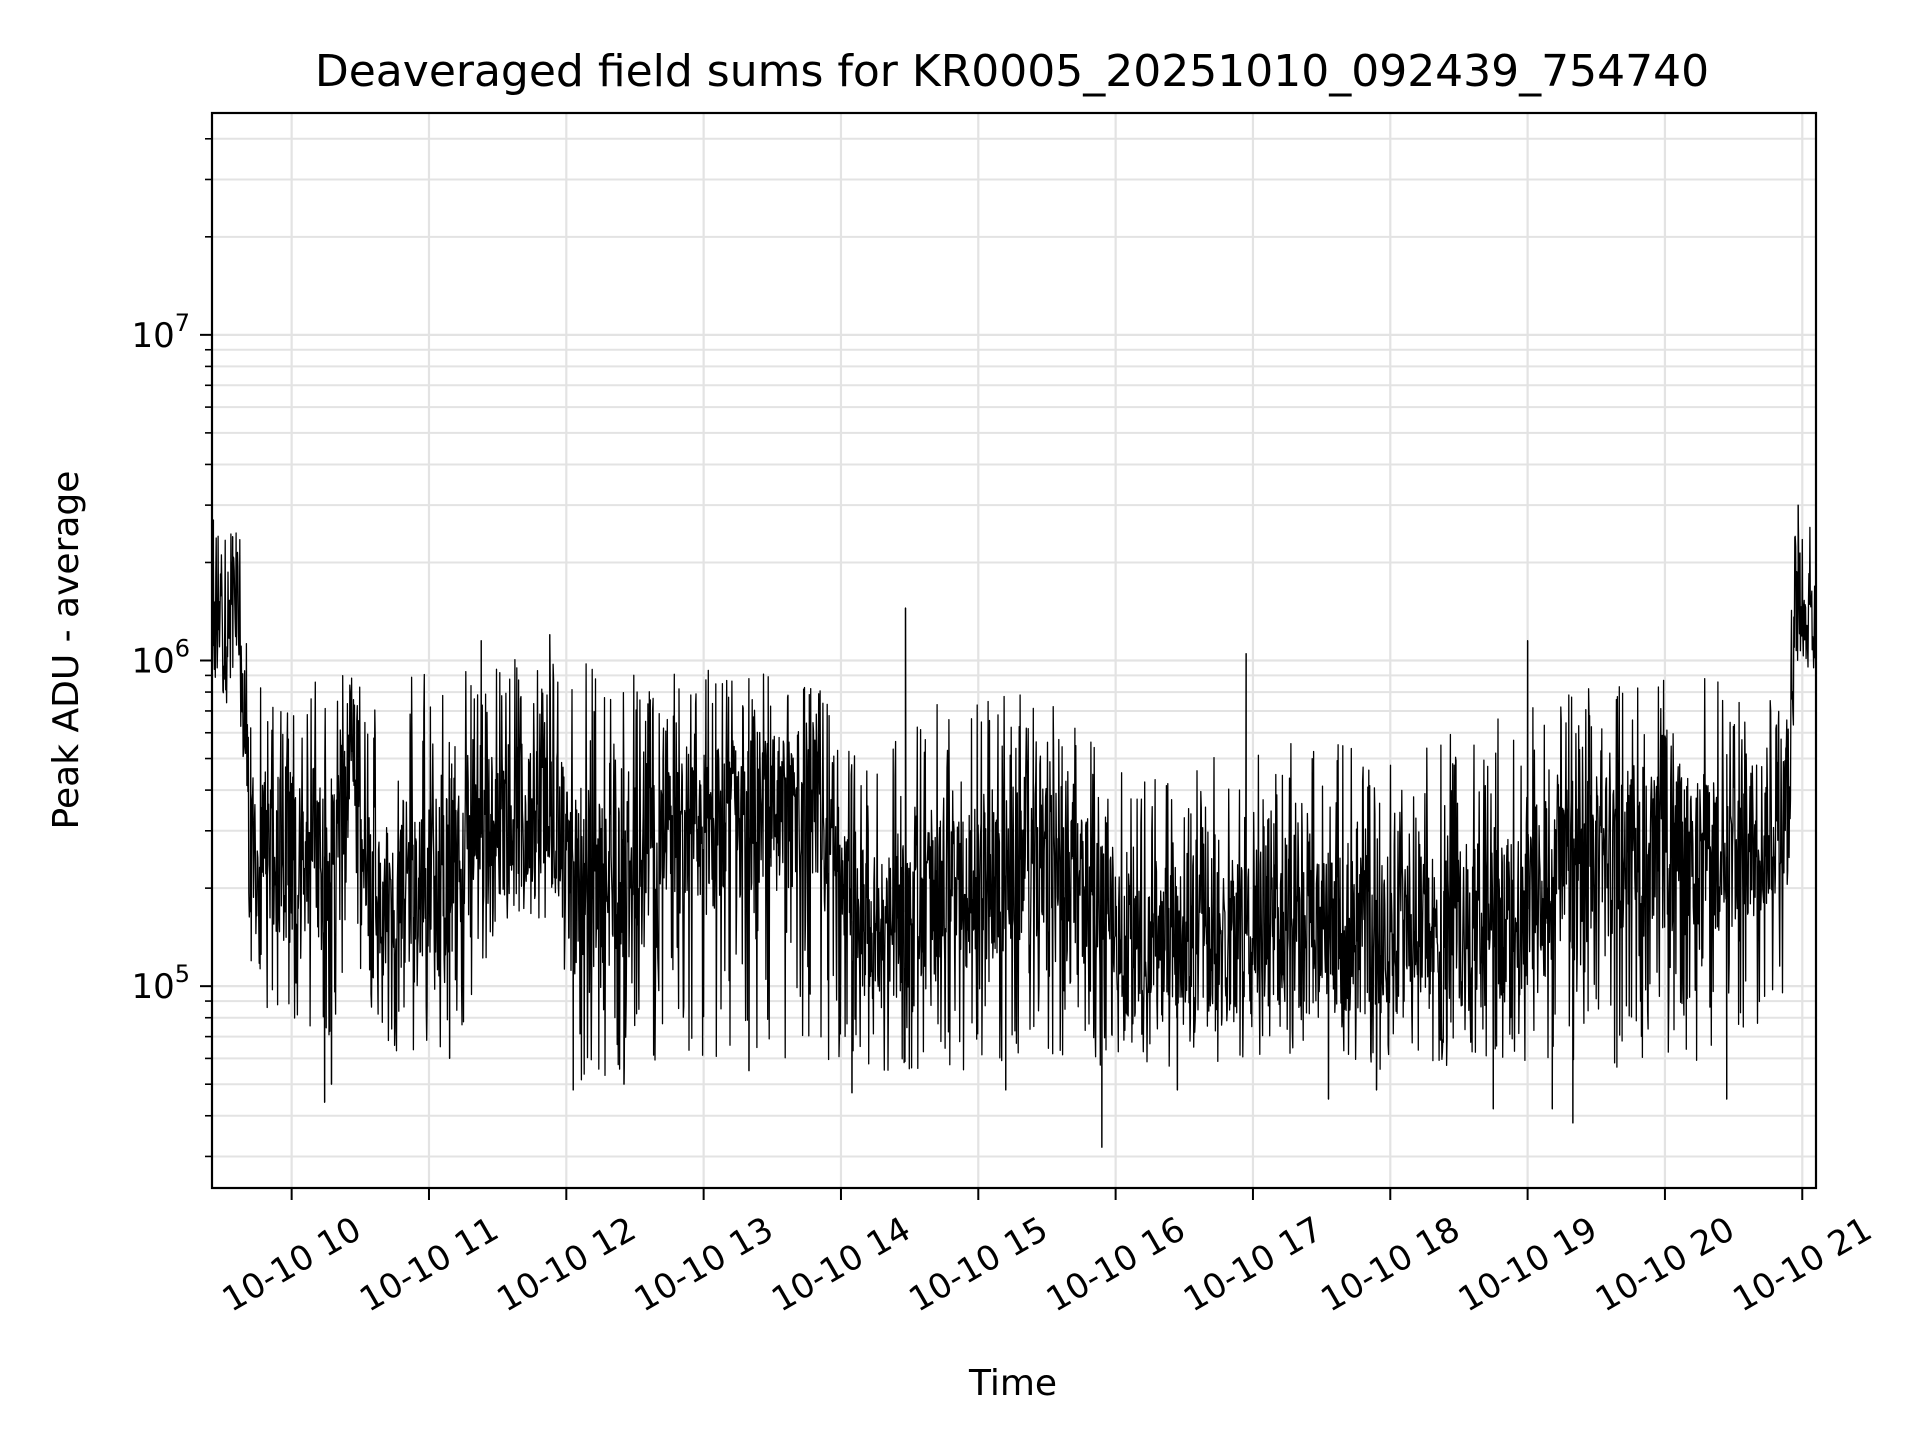  Describe the element at coordinates (182, 323) in the screenshot. I see `y-tick-exponent: 7` at that location.